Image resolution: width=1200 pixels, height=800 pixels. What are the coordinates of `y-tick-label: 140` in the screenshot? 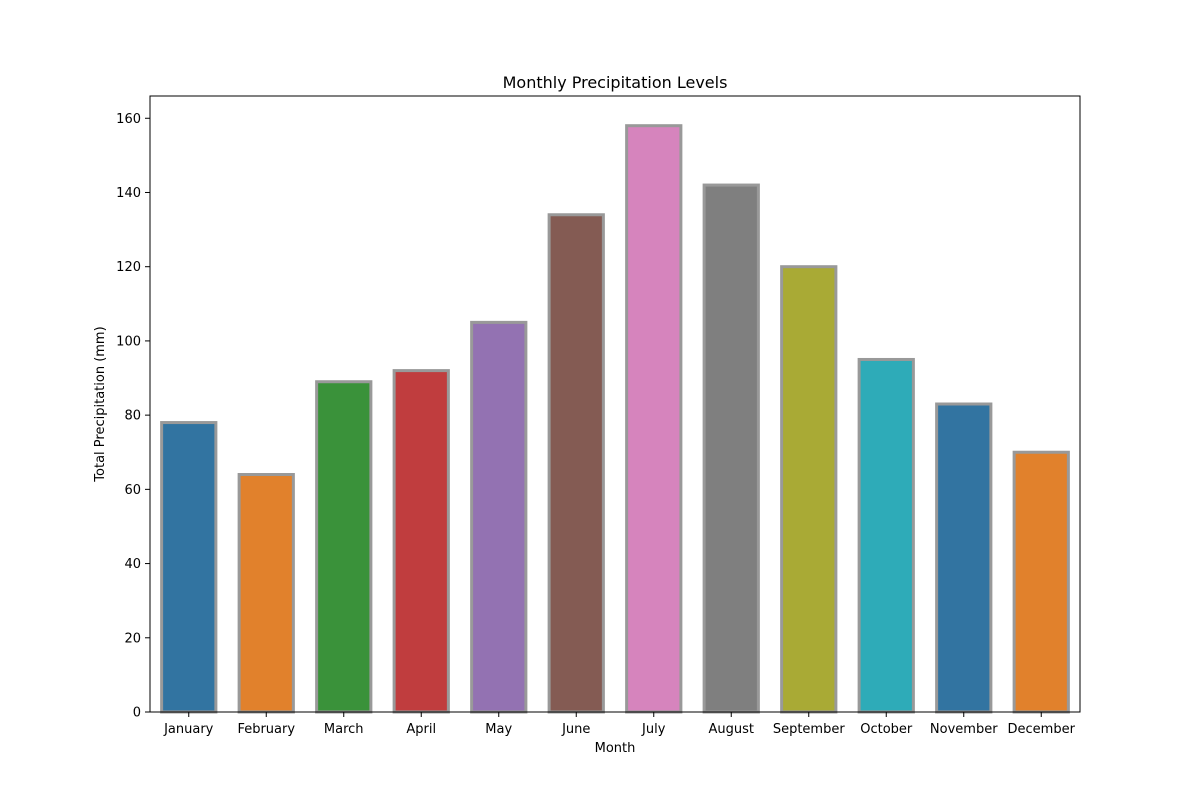 It's located at (128, 193).